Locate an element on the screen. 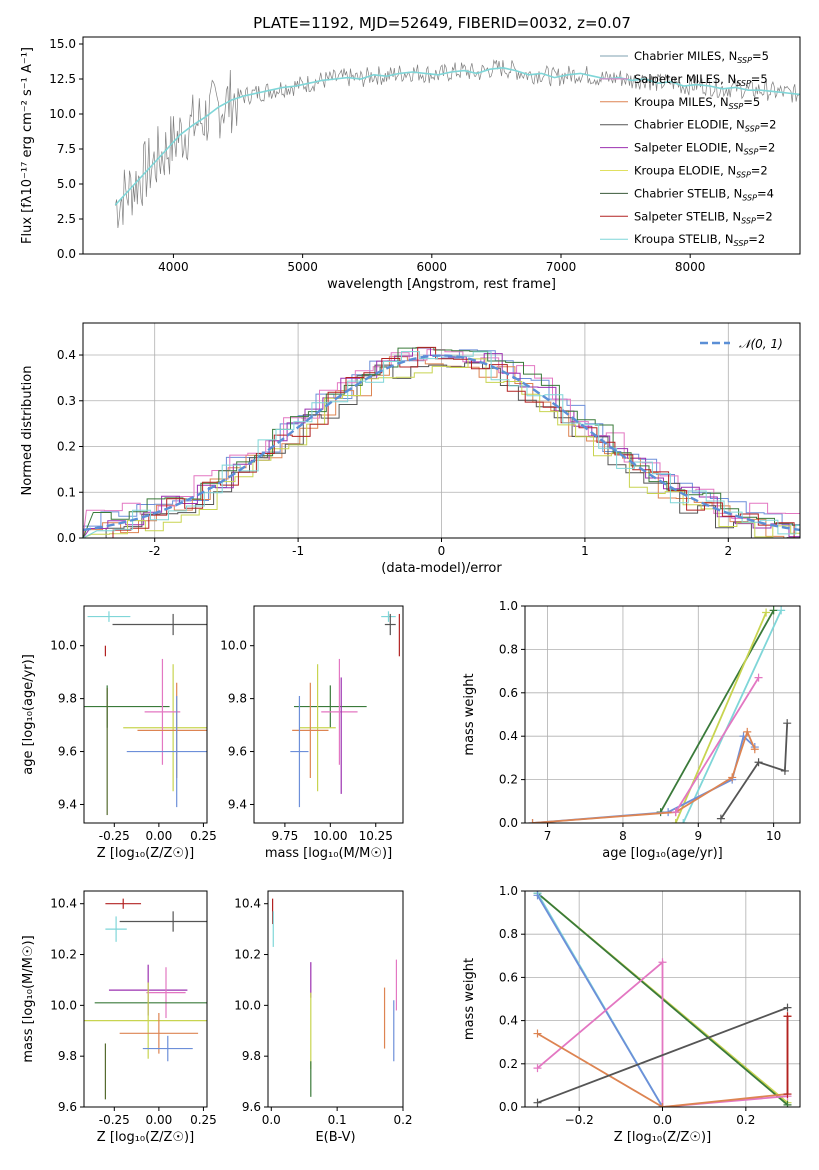 The height and width of the screenshot is (1170, 819). legend-entry: Kroupa ELODIE, NSSP=2 is located at coordinates (701, 172).